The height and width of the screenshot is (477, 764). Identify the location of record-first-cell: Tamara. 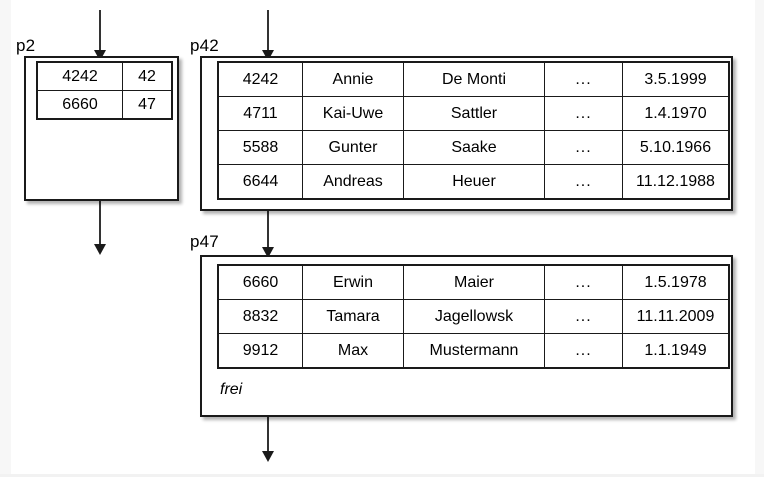
(353, 316).